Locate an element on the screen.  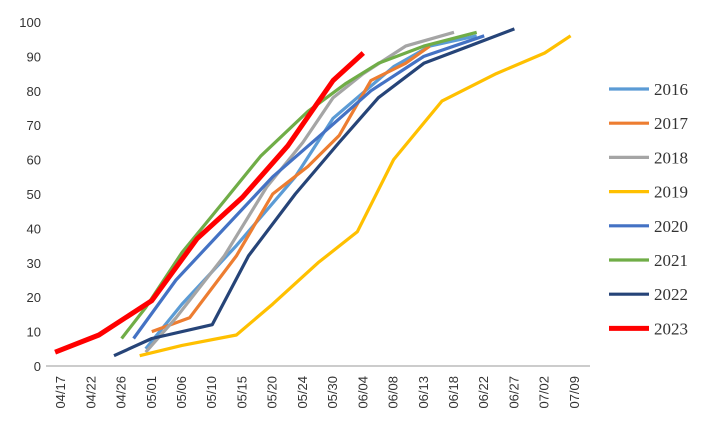
y-tick-label: 20 is located at coordinates (34, 297).